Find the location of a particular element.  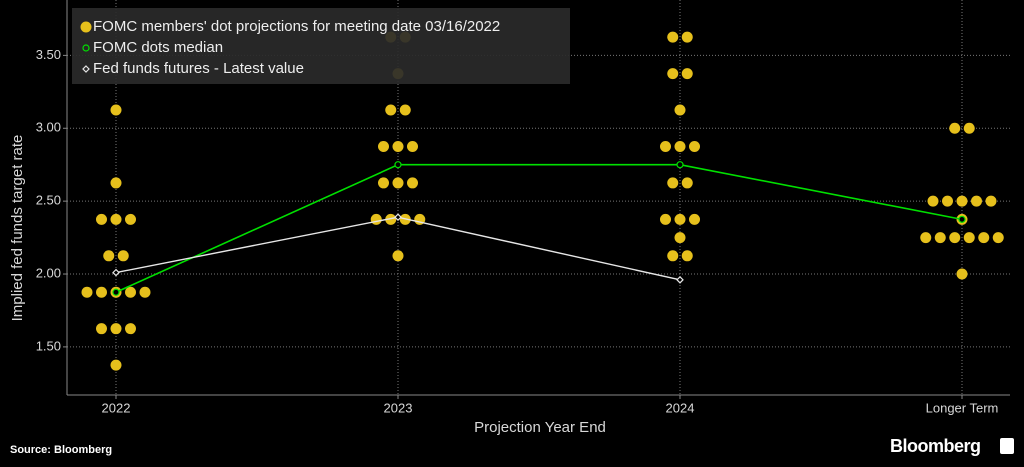

legend-box is located at coordinates (321, 46).